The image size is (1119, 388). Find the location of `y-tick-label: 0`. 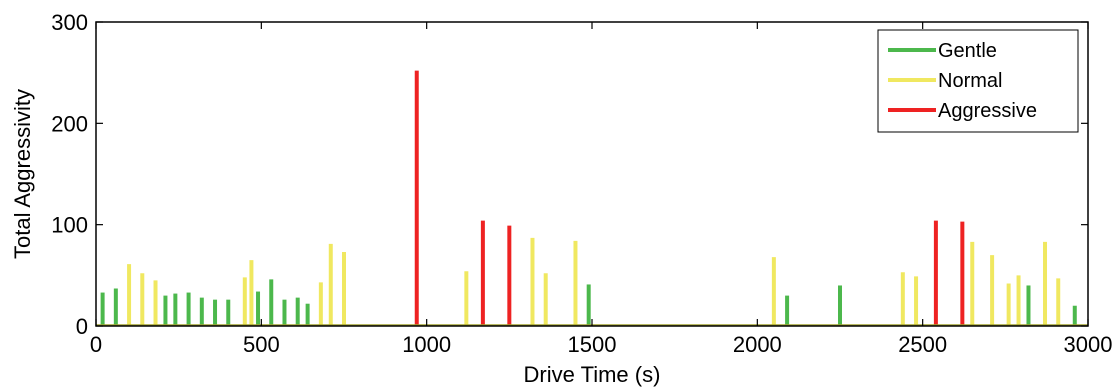

y-tick-label: 0 is located at coordinates (82, 326).